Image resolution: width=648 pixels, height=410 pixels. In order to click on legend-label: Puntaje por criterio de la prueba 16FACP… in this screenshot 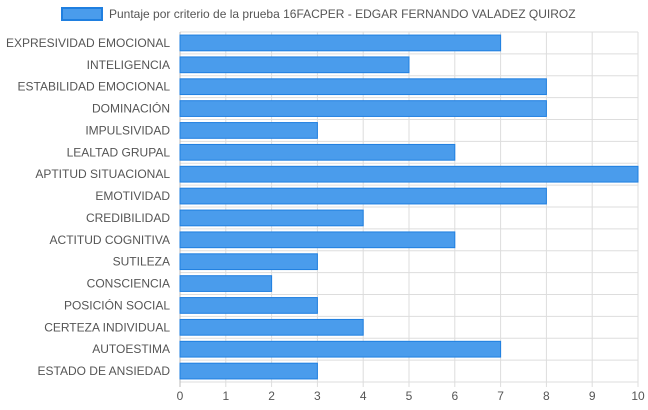, I will do `click(342, 14)`.